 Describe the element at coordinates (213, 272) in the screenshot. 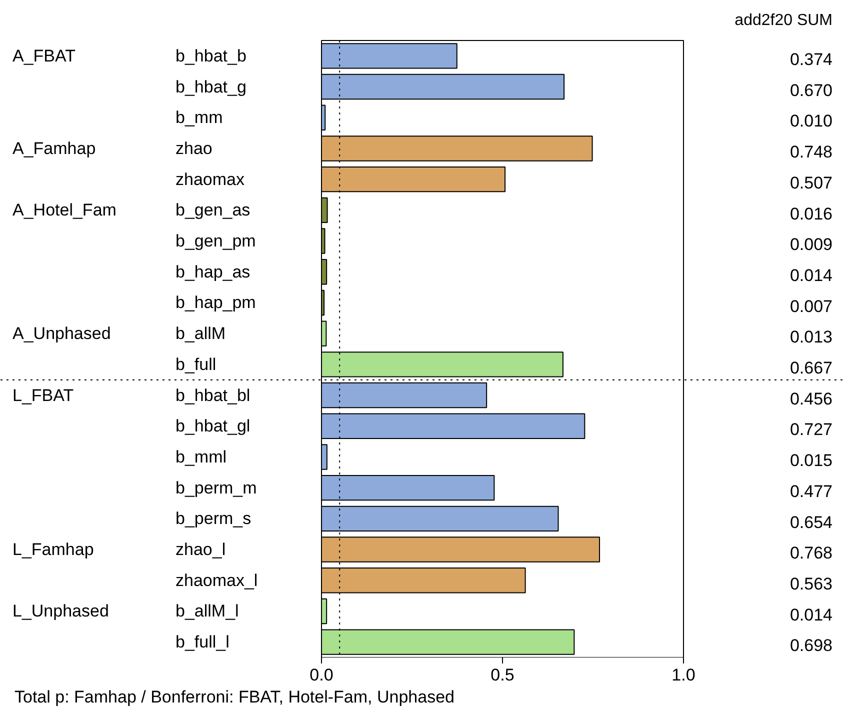

I see `y-tick-label: b_hap_as` at that location.